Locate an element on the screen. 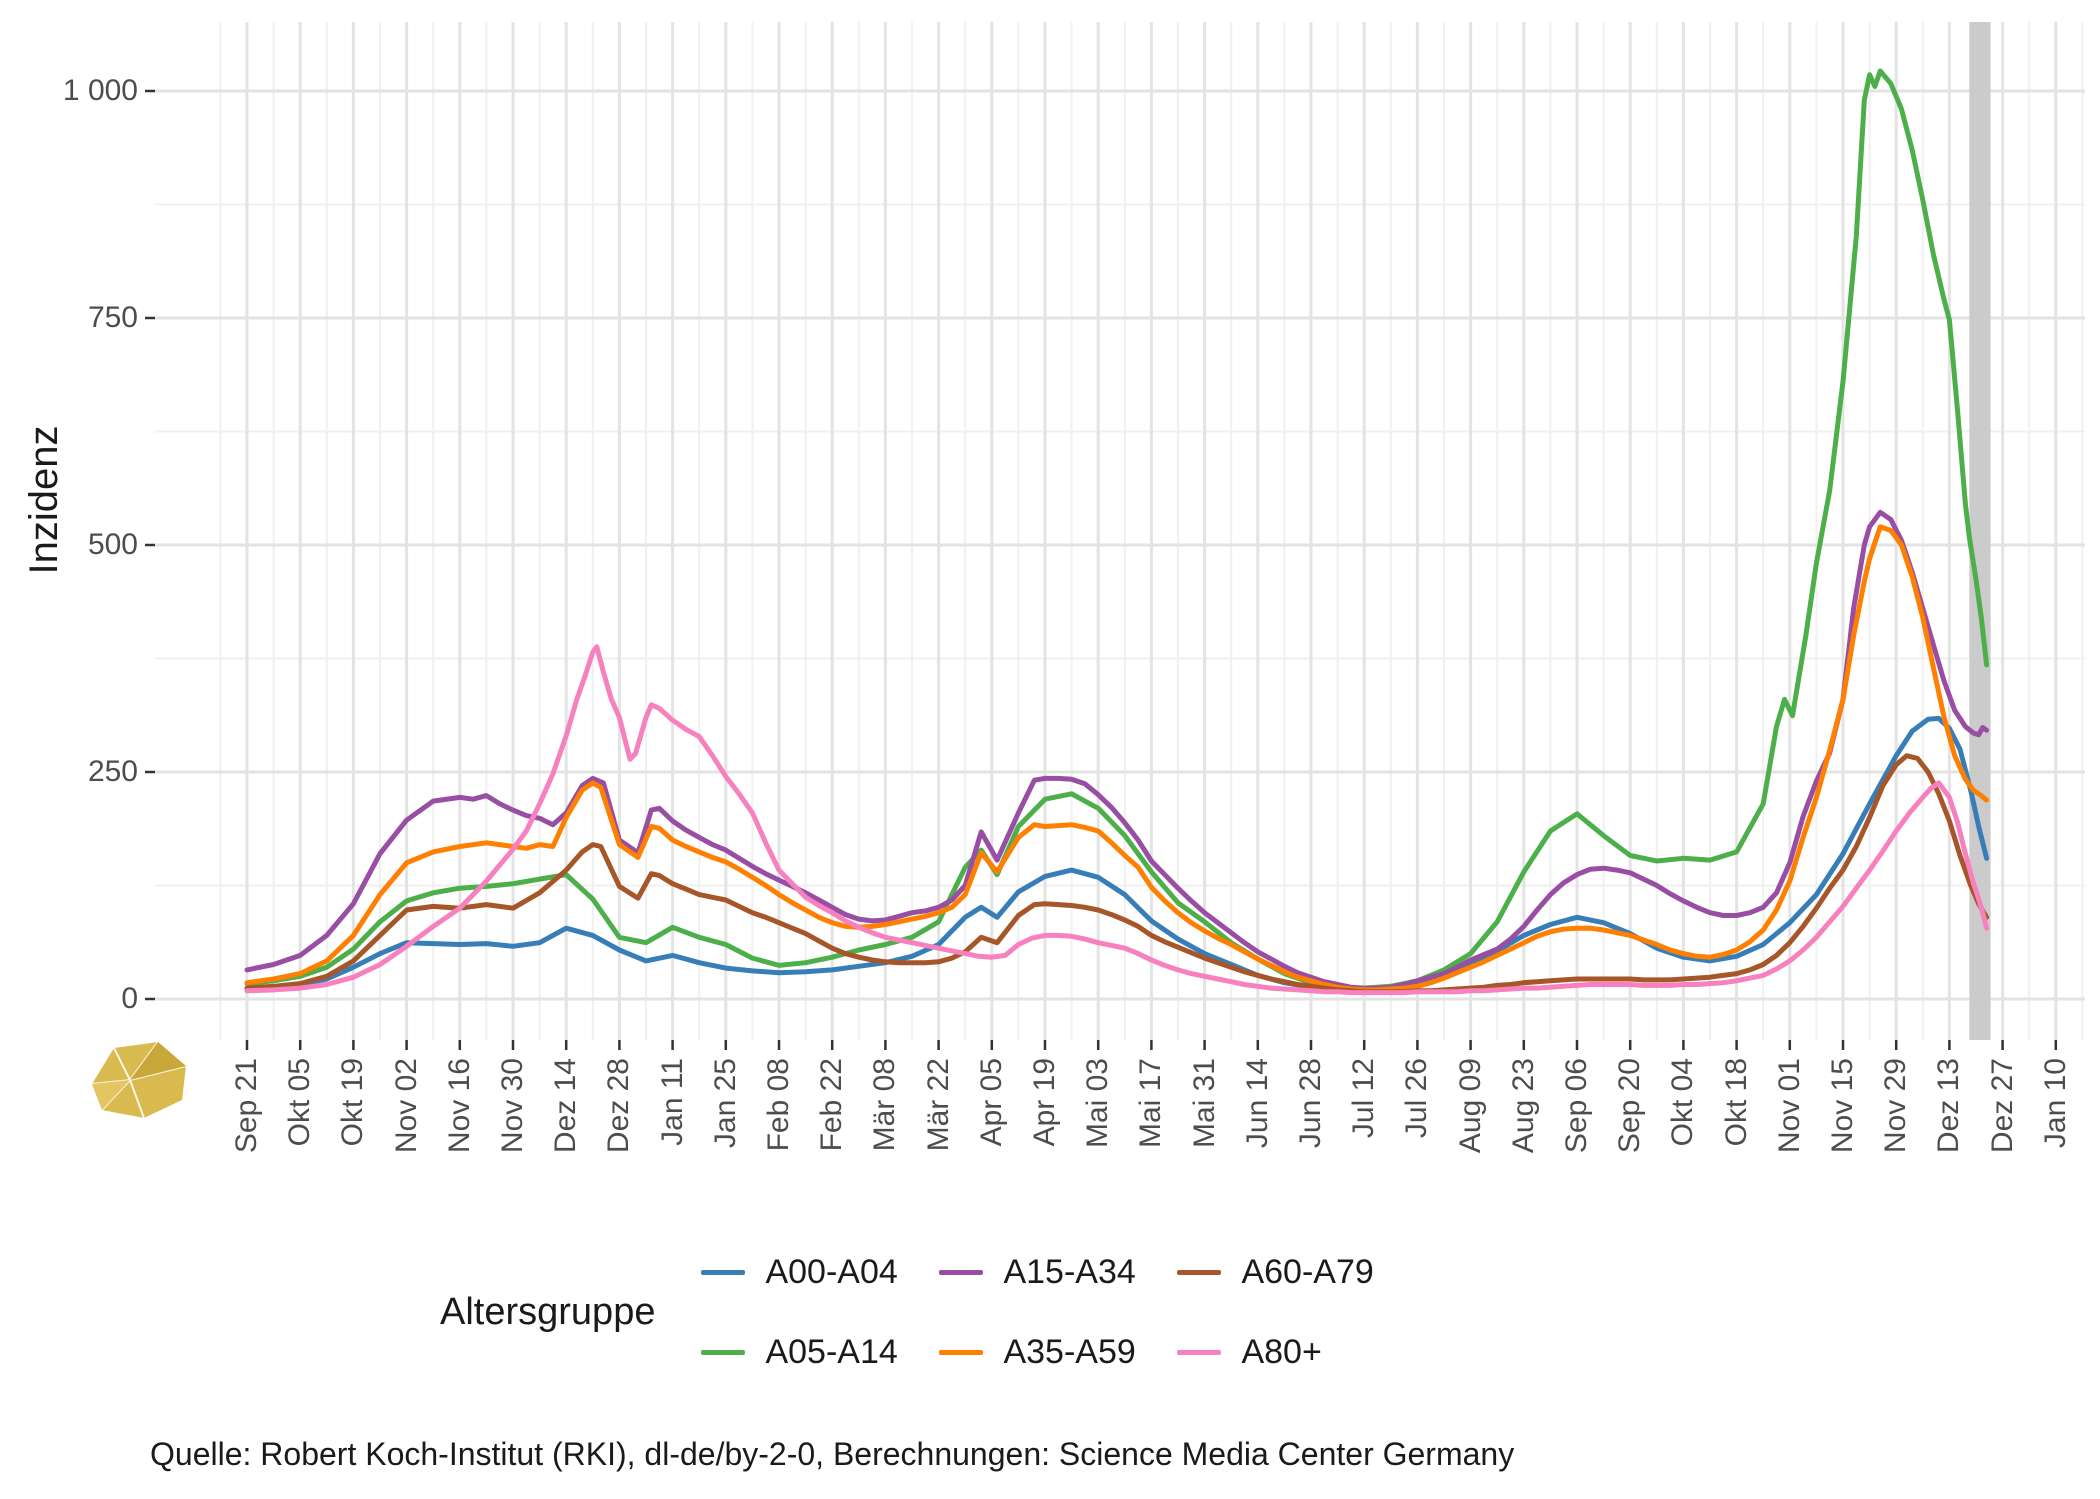  legend-item-A60-A79: A60-A79 is located at coordinates (1277, 1272).